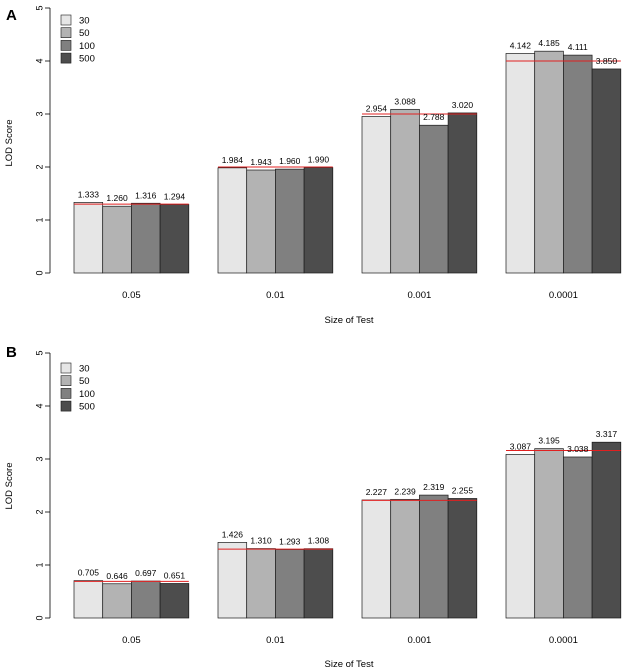 The width and height of the screenshot is (624, 671). Describe the element at coordinates (463, 490) in the screenshot. I see `bar-value-label: 2.255` at that location.